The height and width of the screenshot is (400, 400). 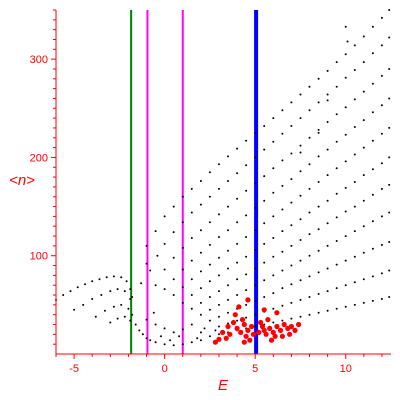 I want to click on y-tick-label-2: 300, so click(x=39, y=60).